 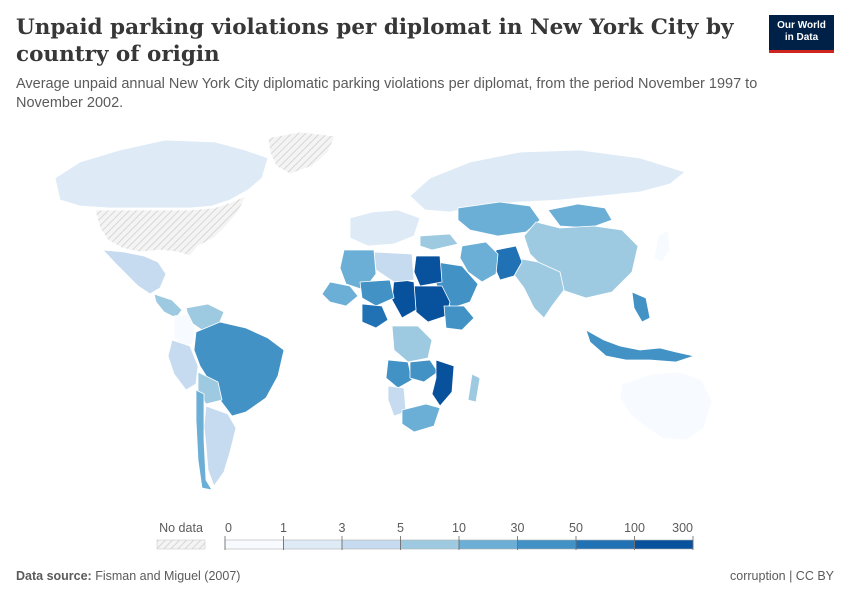 I want to click on country-chile, so click(x=204, y=440).